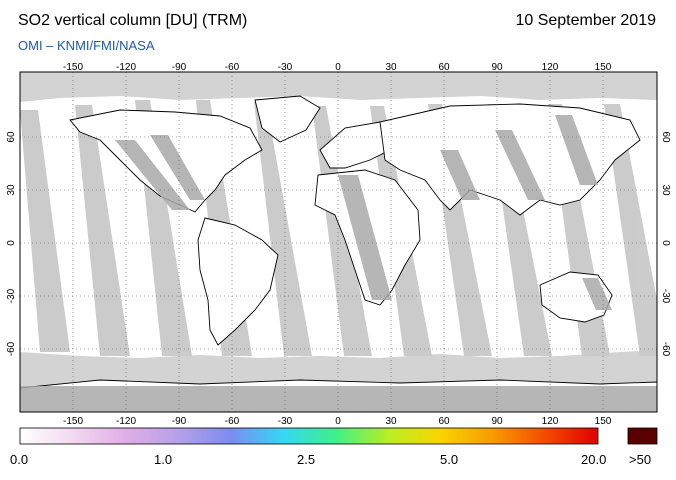 This screenshot has width=676, height=480. Describe the element at coordinates (391, 67) in the screenshot. I see `top-lon-tick: 30` at that location.